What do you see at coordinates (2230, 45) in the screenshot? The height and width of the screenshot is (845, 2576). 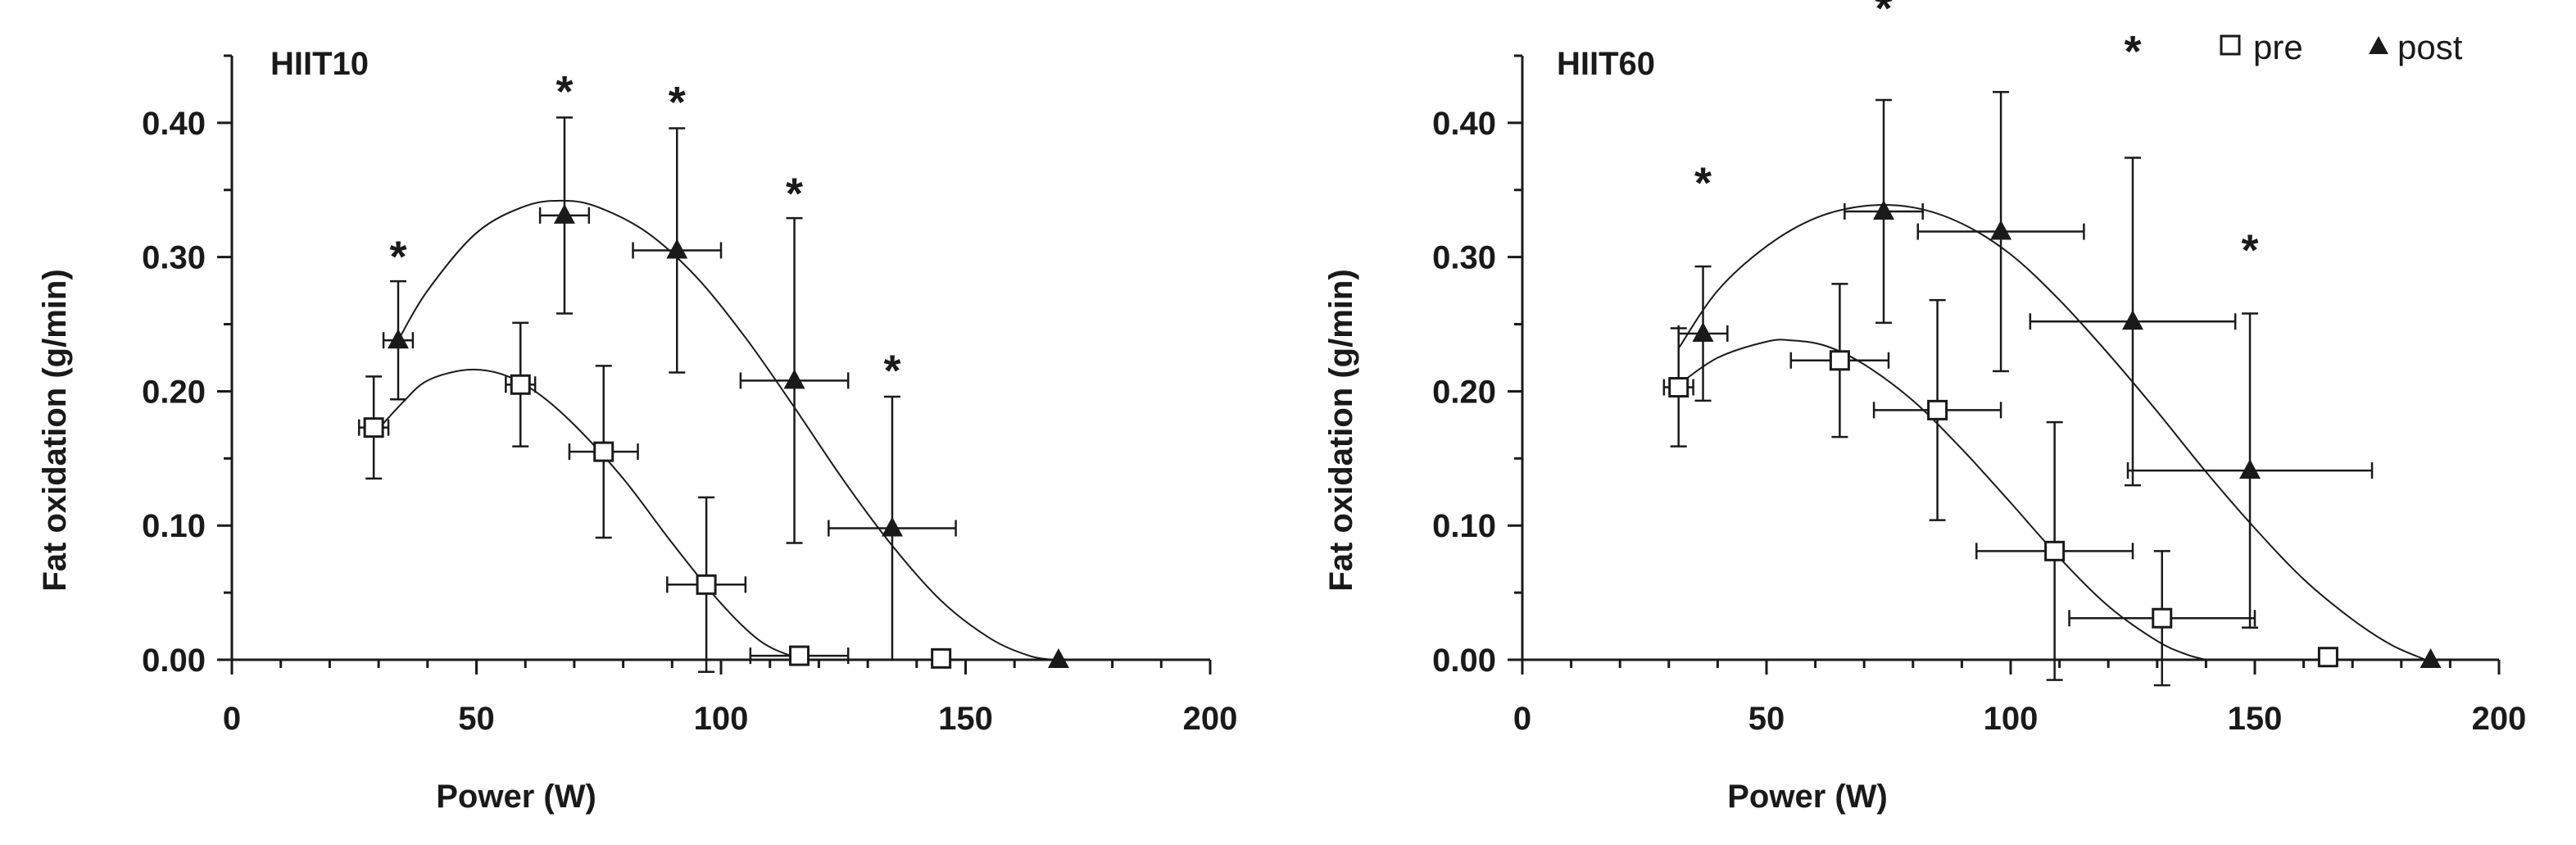 I see `legend-pre-marker` at bounding box center [2230, 45].